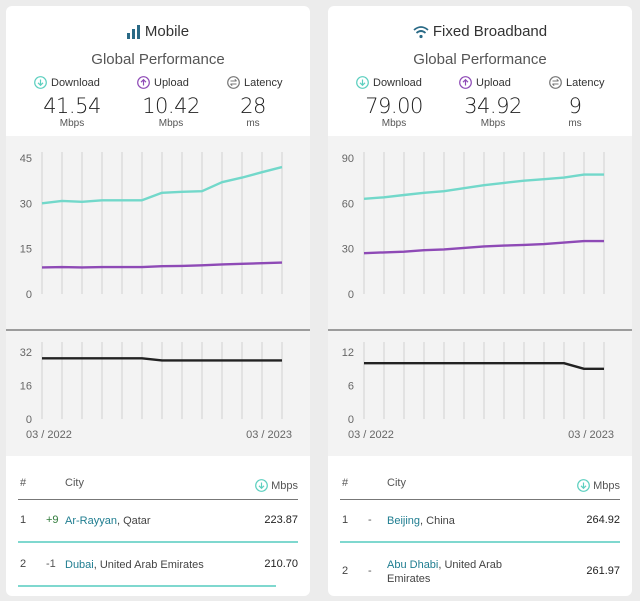 This screenshot has width=640, height=601. Describe the element at coordinates (413, 565) in the screenshot. I see `row-city-link: Abu Dhabi` at that location.